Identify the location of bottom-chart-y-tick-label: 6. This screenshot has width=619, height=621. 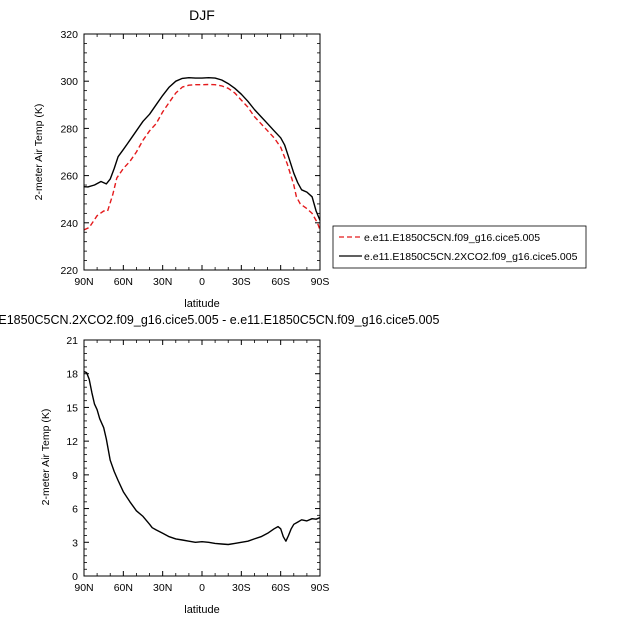
(75, 510).